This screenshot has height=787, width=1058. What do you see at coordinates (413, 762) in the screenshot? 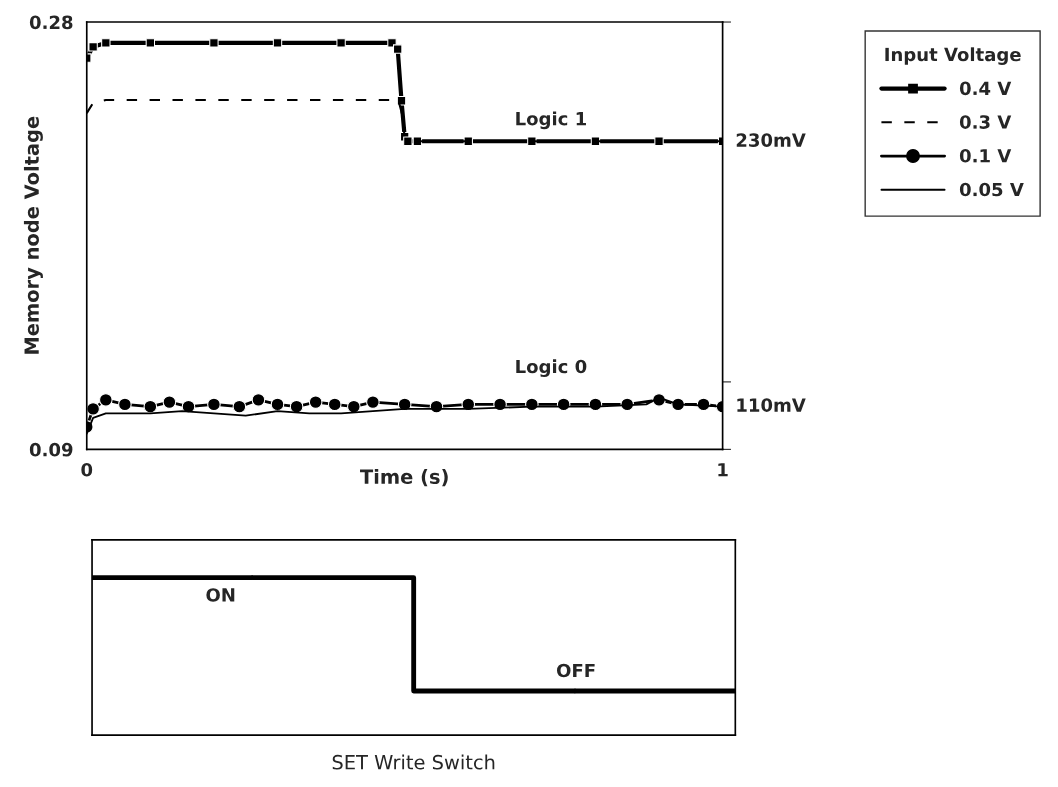
I see `x-axis-title: SET Write Switch` at bounding box center [413, 762].